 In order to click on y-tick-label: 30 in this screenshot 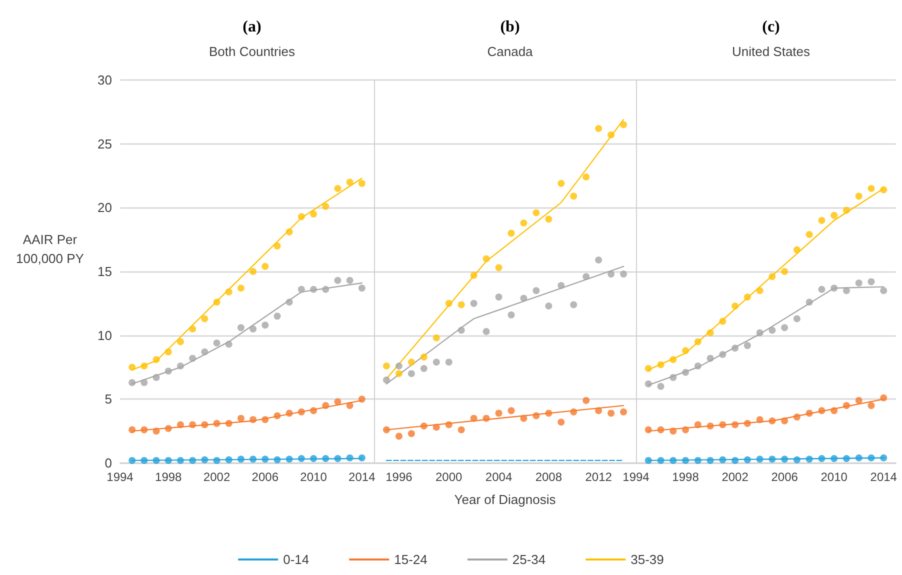, I will do `click(105, 80)`.